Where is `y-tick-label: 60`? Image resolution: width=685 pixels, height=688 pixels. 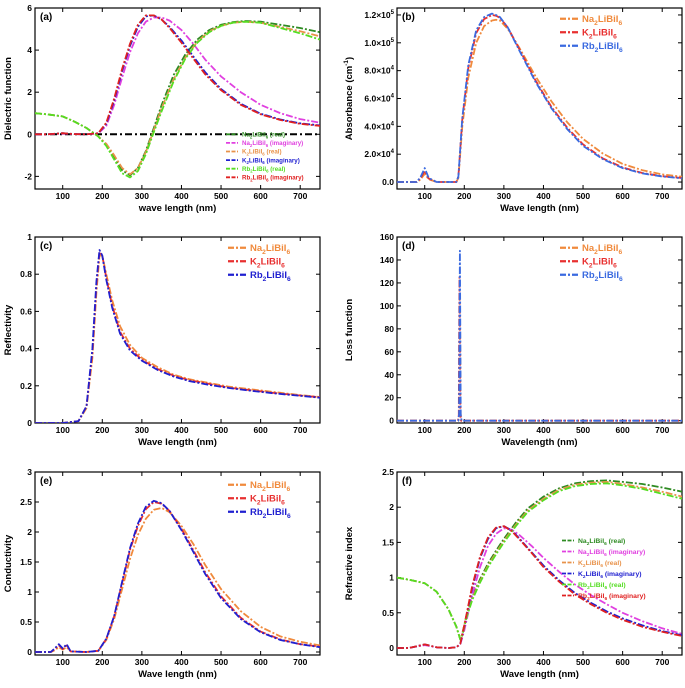 y-tick-label: 60 is located at coordinates (390, 352).